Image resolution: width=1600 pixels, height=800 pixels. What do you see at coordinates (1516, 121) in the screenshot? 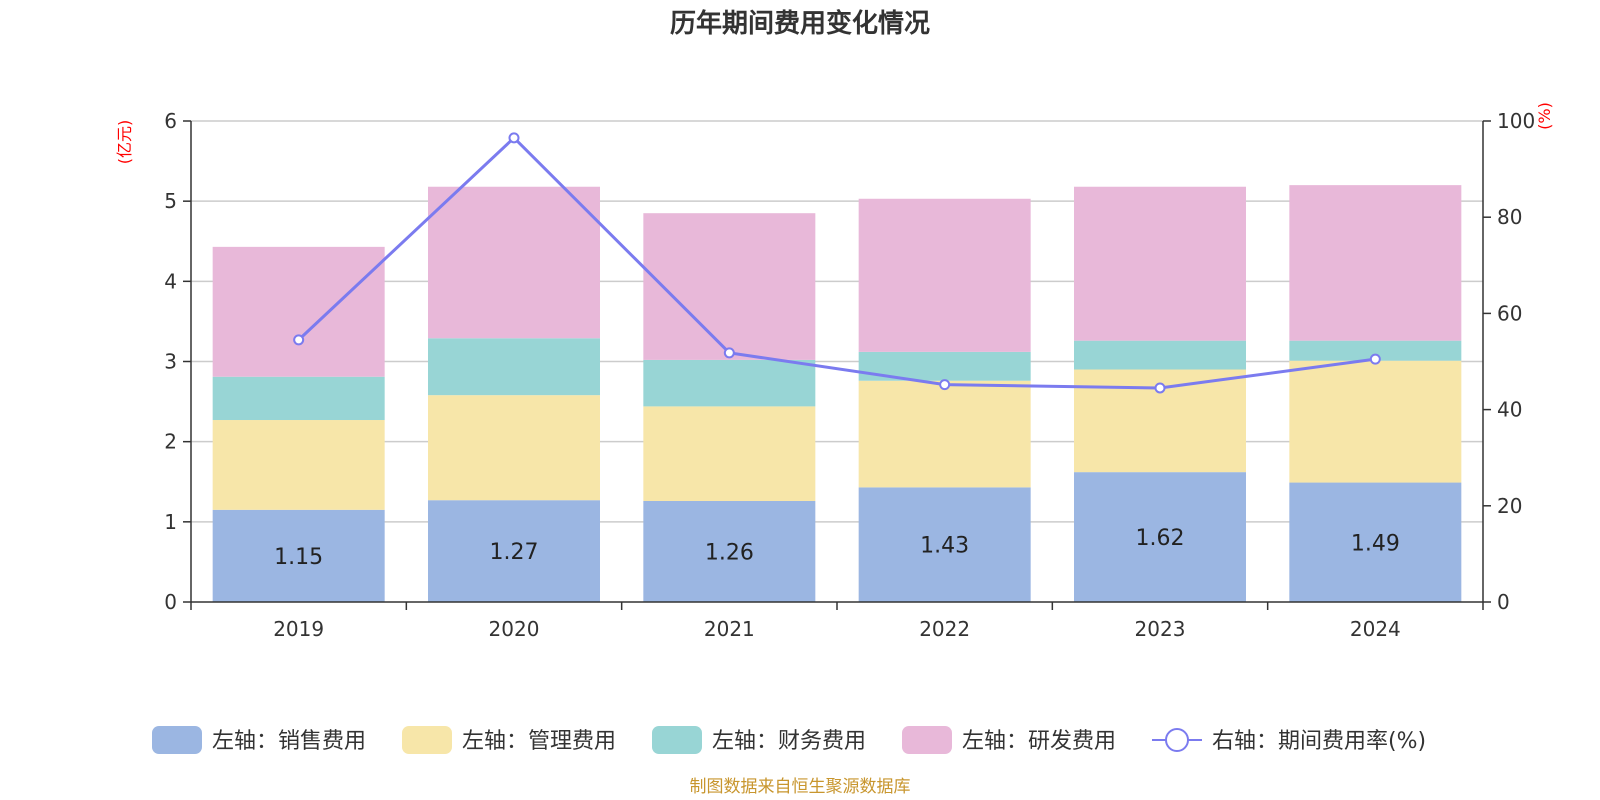
I see `right-axis-tick-label: 100` at bounding box center [1516, 121].